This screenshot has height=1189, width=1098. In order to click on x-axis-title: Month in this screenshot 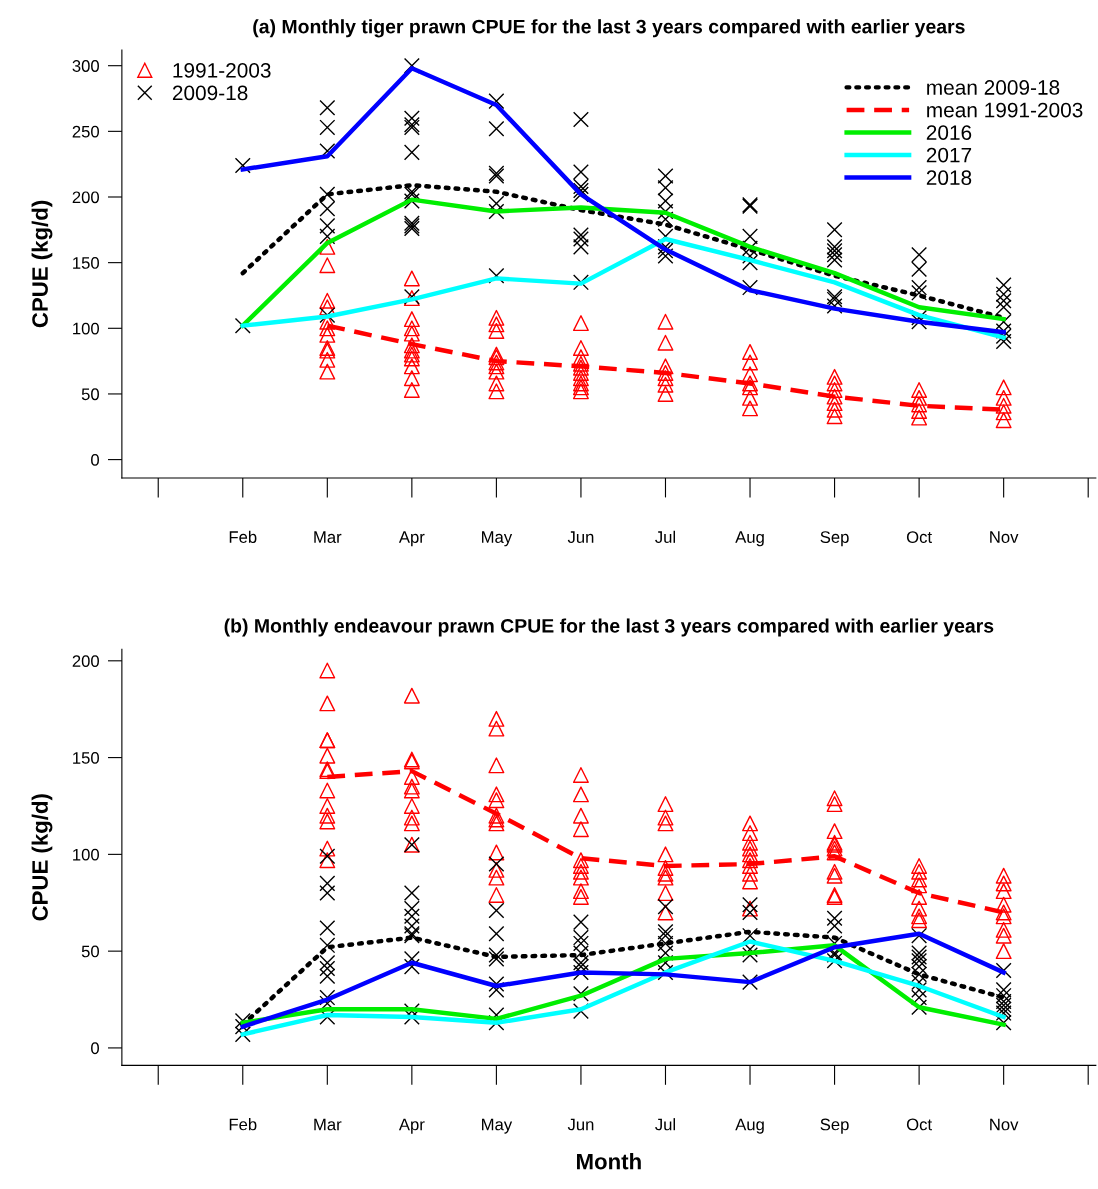, I will do `click(609, 1161)`.